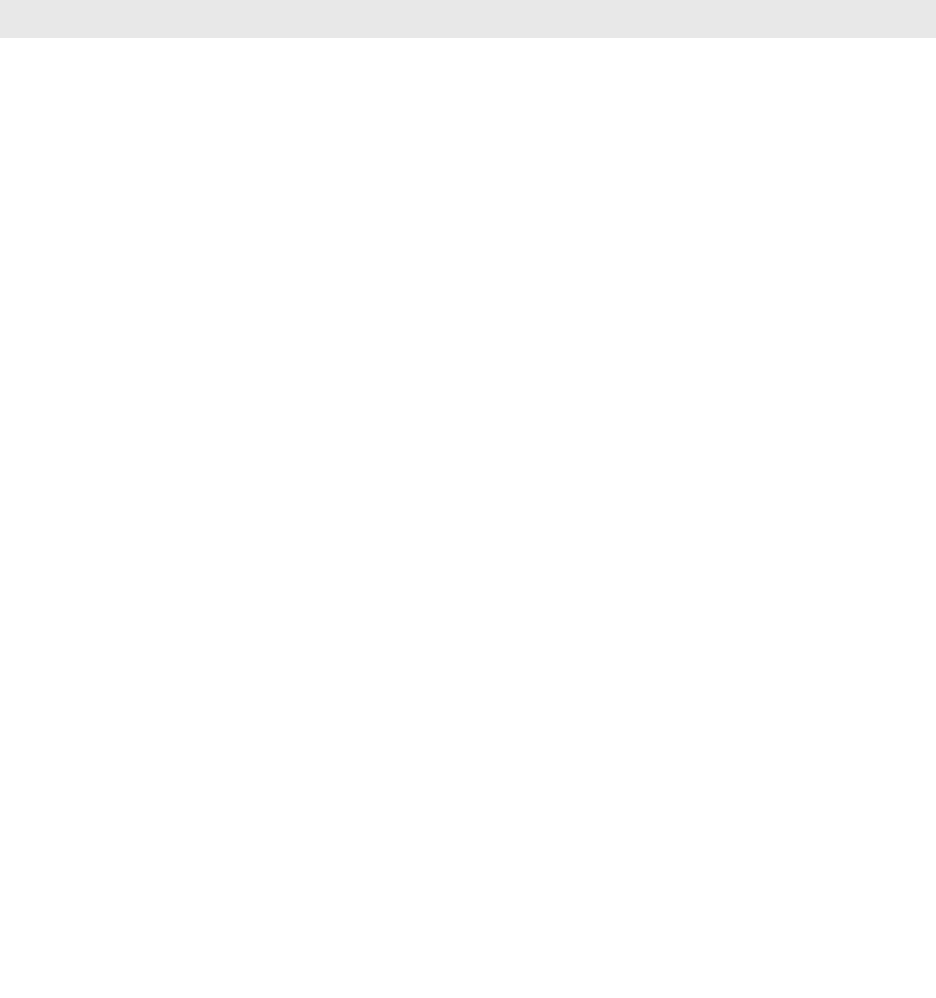 This screenshot has width=936, height=998. I want to click on event-header, so click(468, 19).